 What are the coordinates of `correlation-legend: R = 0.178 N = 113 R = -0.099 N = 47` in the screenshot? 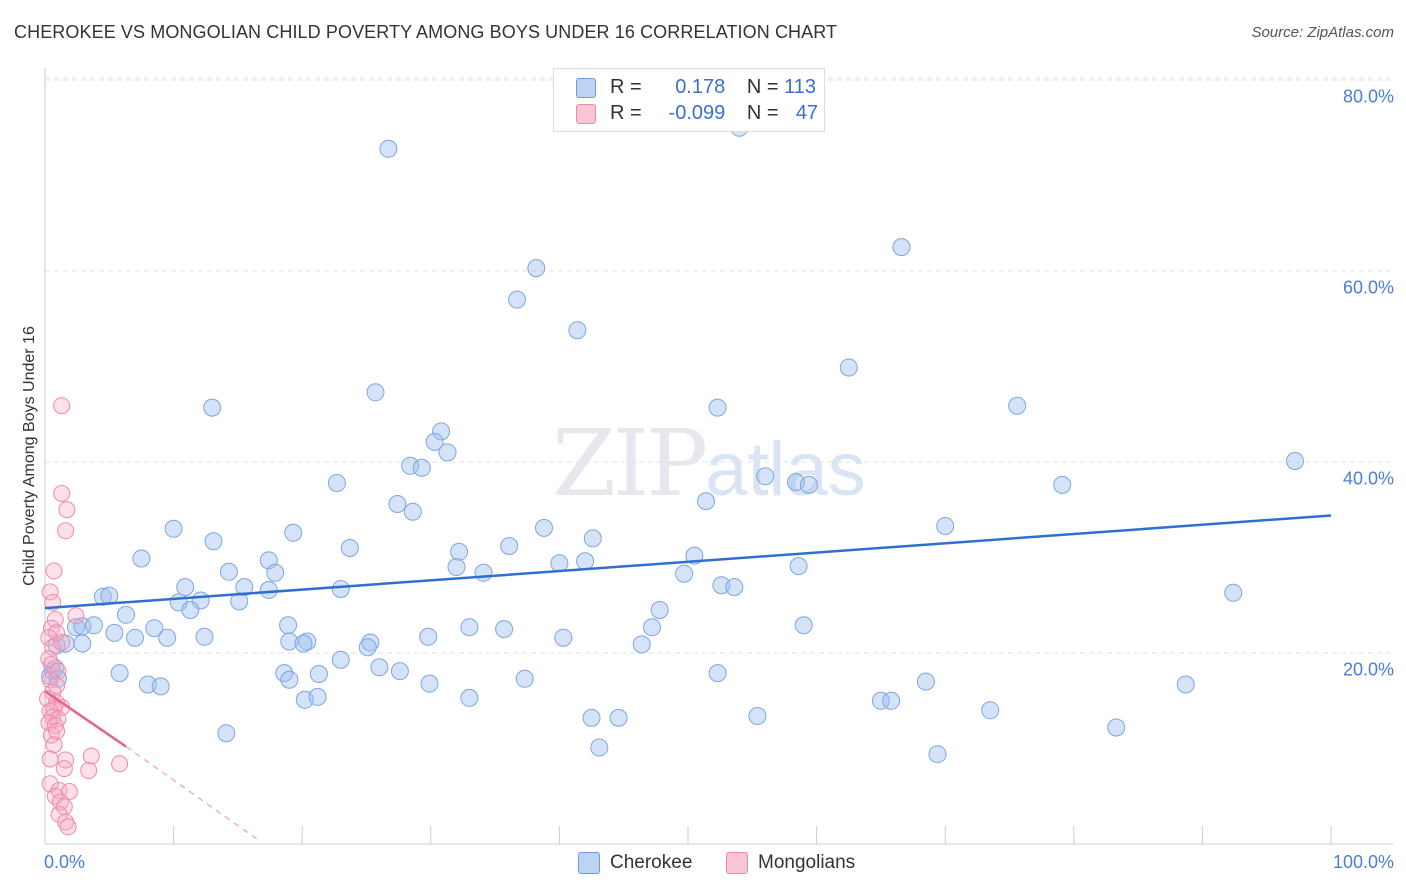 It's located at (689, 100).